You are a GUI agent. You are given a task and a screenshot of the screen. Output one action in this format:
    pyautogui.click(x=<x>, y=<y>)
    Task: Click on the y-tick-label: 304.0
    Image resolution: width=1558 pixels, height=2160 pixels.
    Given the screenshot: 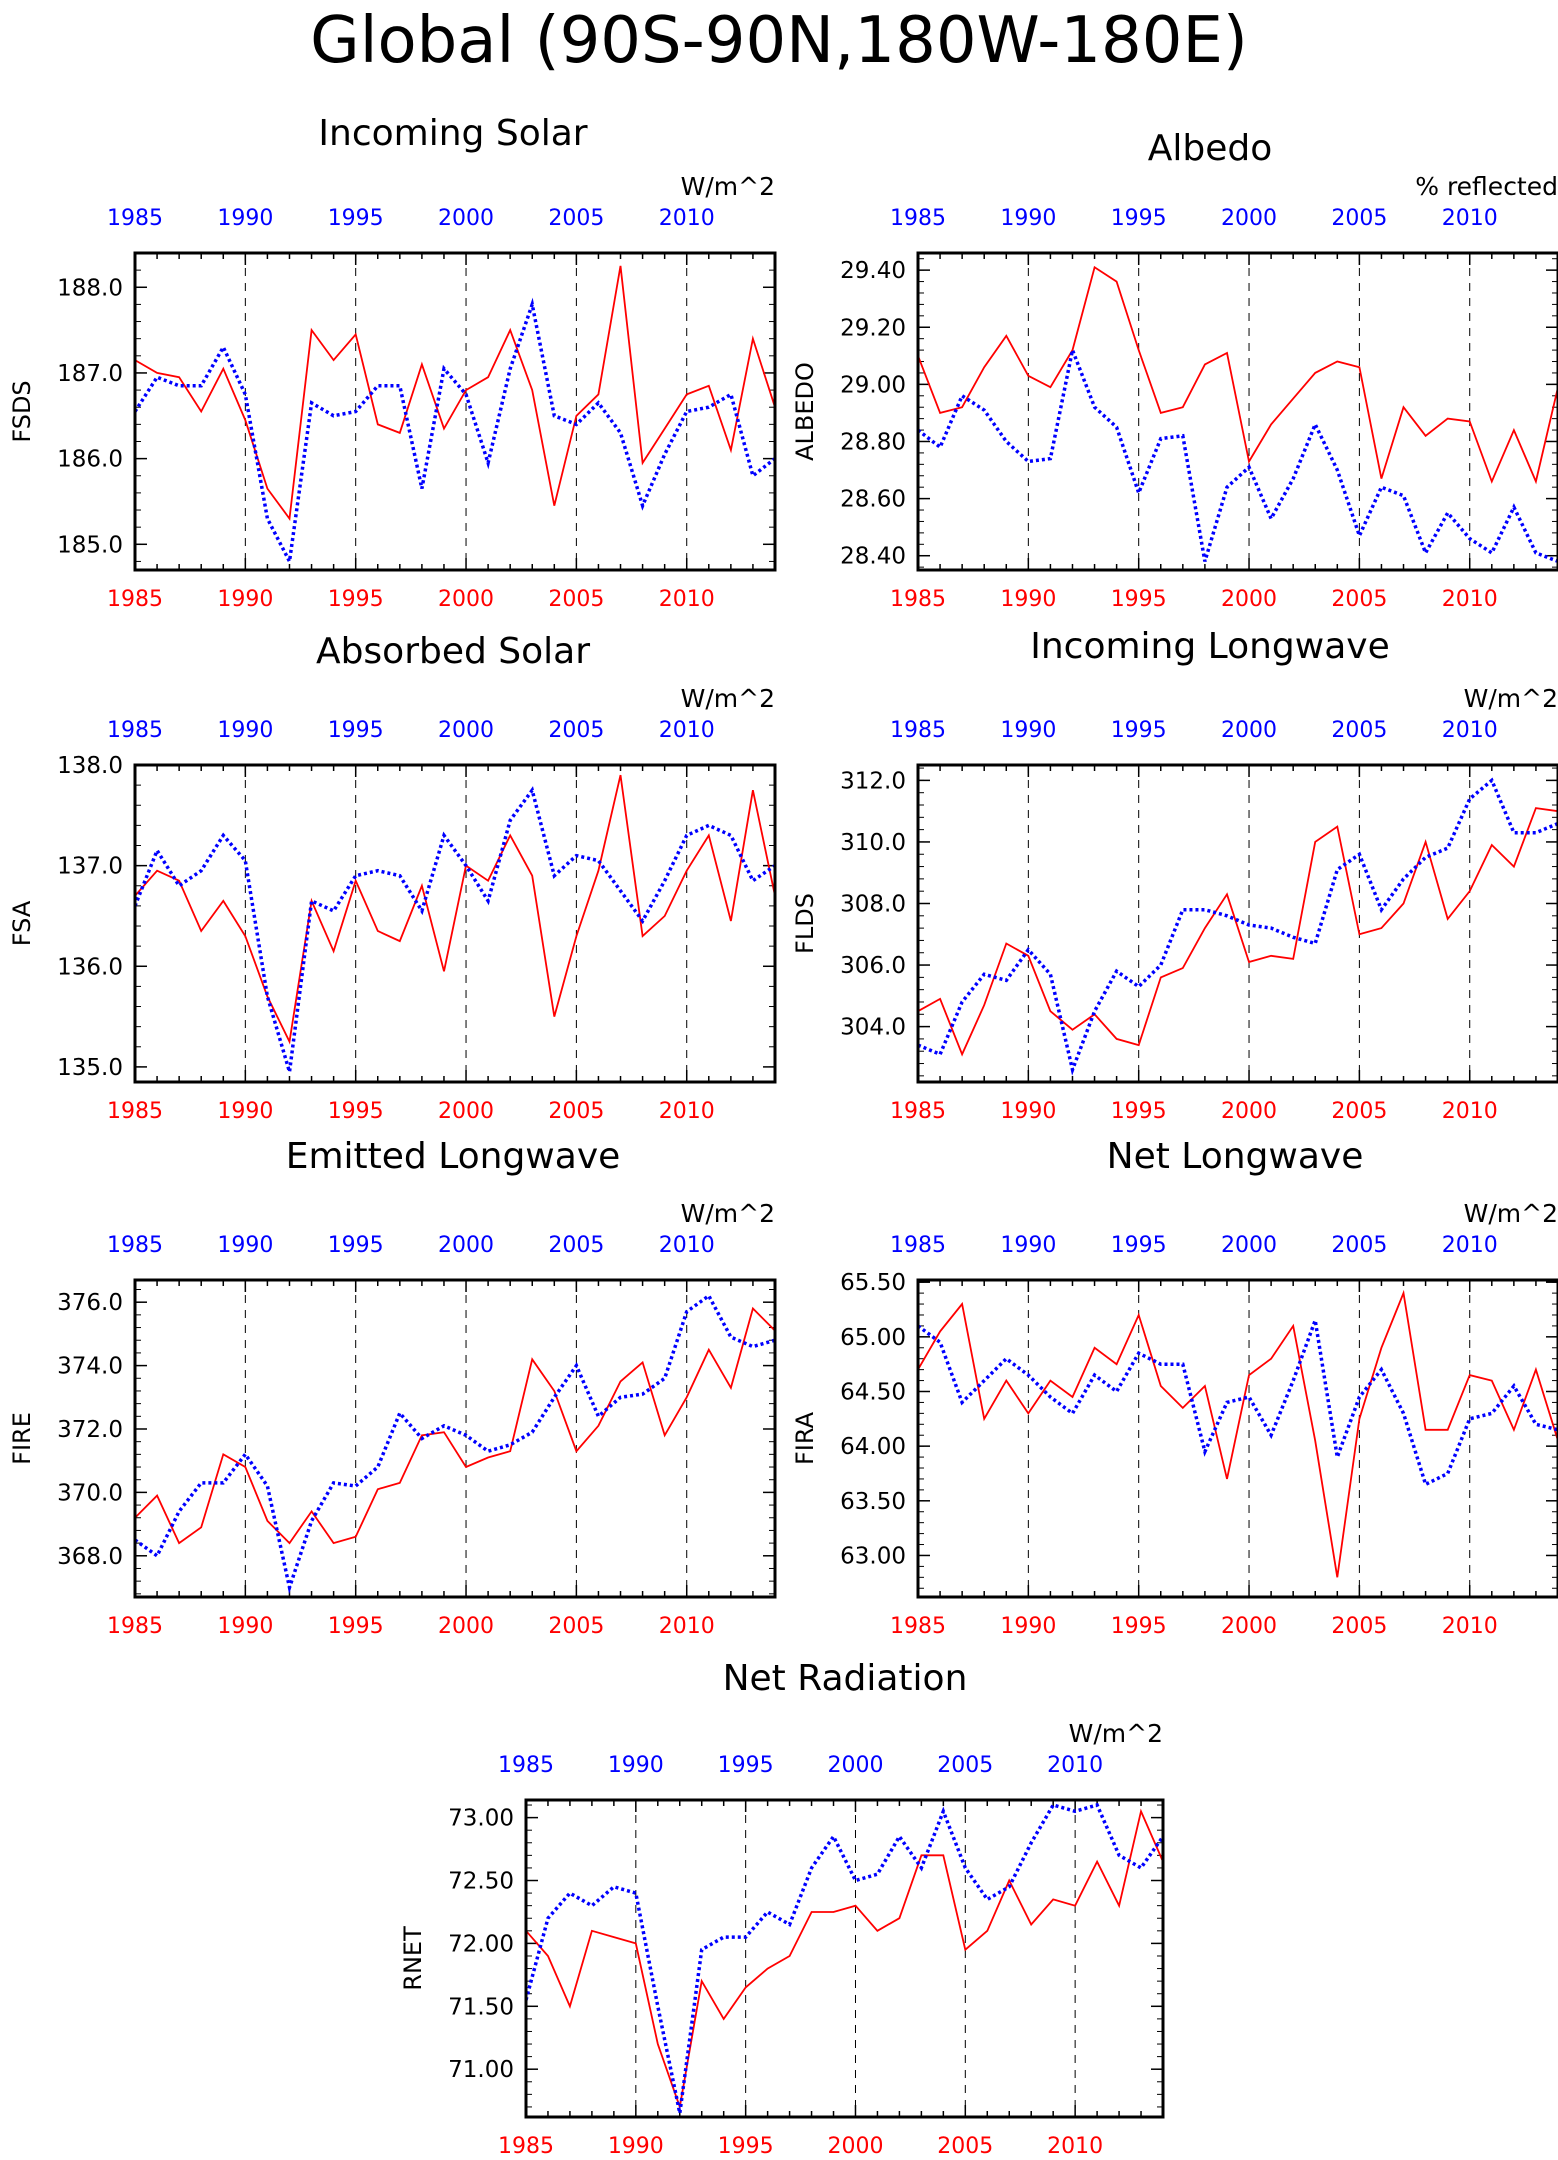 What is the action you would take?
    pyautogui.click(x=873, y=1028)
    